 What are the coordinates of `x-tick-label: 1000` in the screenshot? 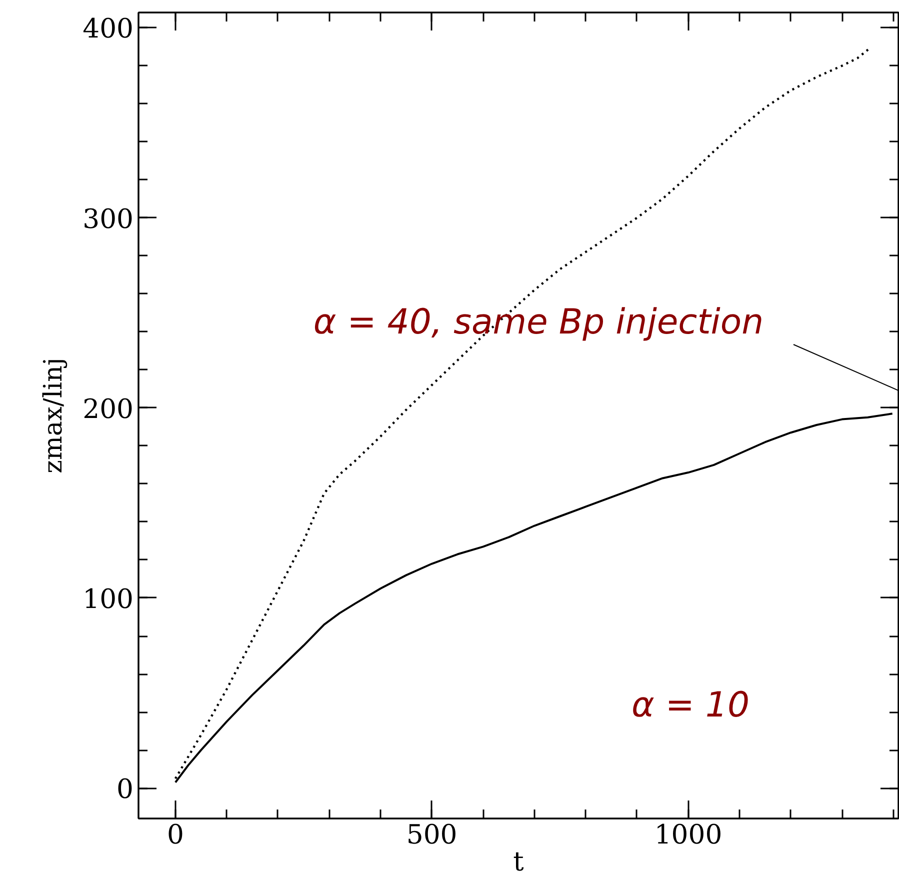 It's located at (688, 835).